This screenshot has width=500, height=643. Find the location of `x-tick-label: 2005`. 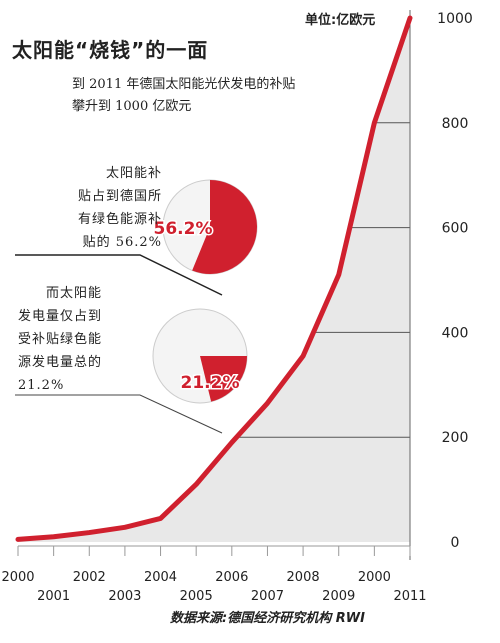

x-tick-label: 2005 is located at coordinates (196, 596).